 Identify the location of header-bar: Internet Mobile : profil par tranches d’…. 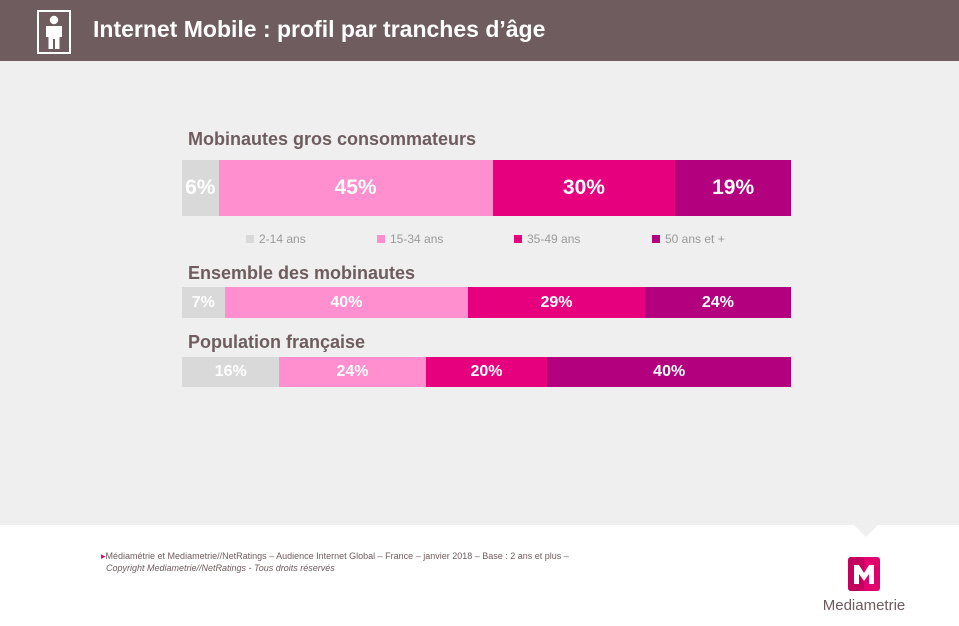
(479, 30).